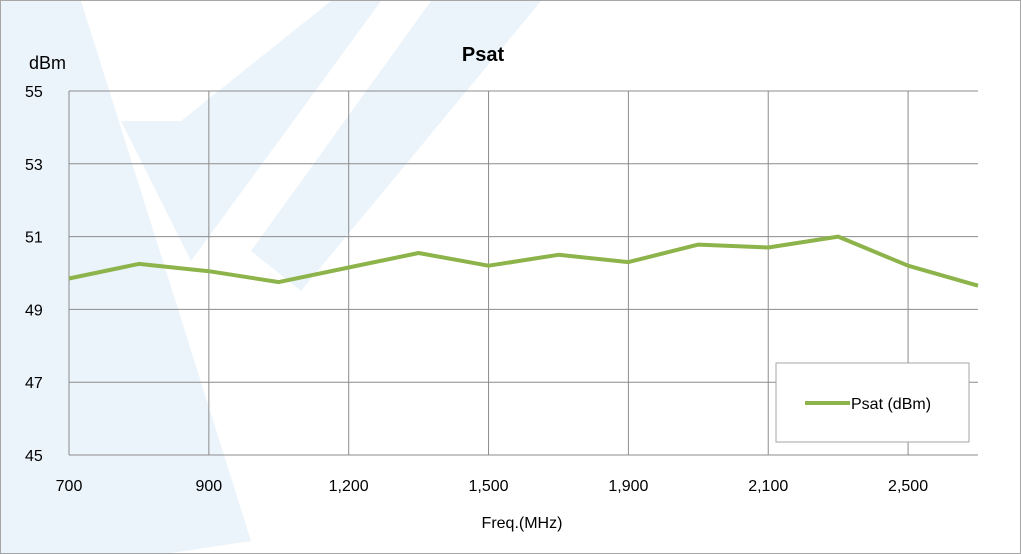 Image resolution: width=1021 pixels, height=554 pixels. Describe the element at coordinates (628, 486) in the screenshot. I see `x-tick-label: 1,900` at that location.